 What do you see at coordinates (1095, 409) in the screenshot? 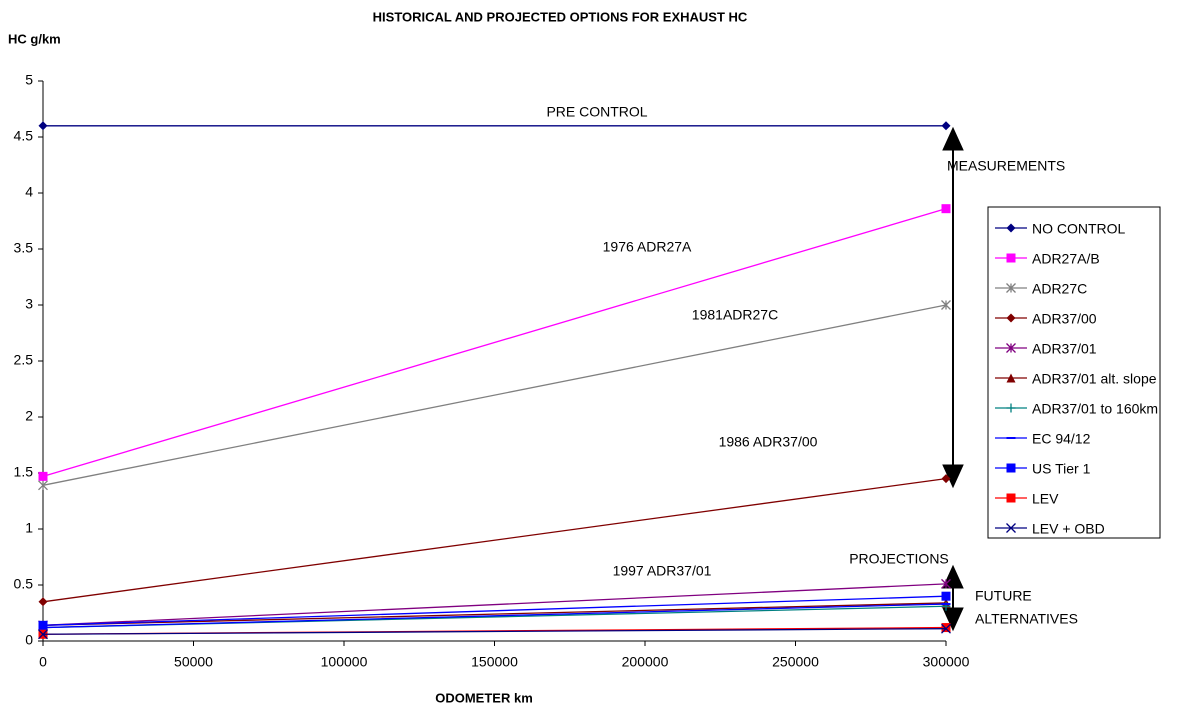
I see `legend-label: ADR37/01 to 160km` at bounding box center [1095, 409].